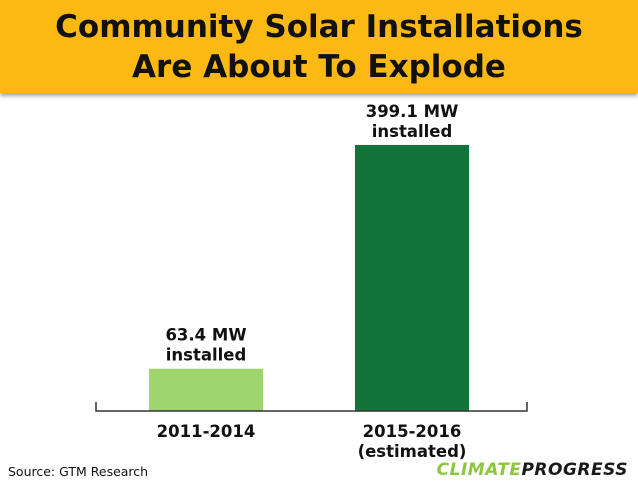  What do you see at coordinates (412, 131) in the screenshot?
I see `data-label-2-line-2: installed` at bounding box center [412, 131].